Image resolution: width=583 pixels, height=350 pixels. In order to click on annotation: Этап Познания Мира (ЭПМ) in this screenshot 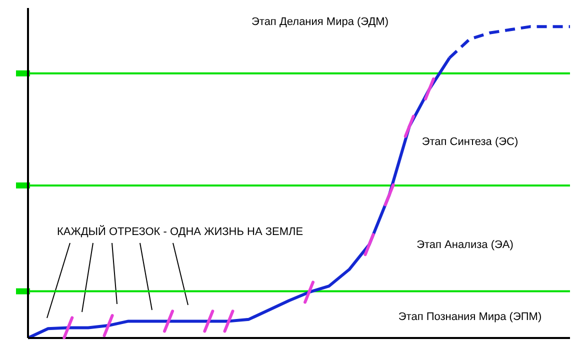, I will do `click(470, 317)`.